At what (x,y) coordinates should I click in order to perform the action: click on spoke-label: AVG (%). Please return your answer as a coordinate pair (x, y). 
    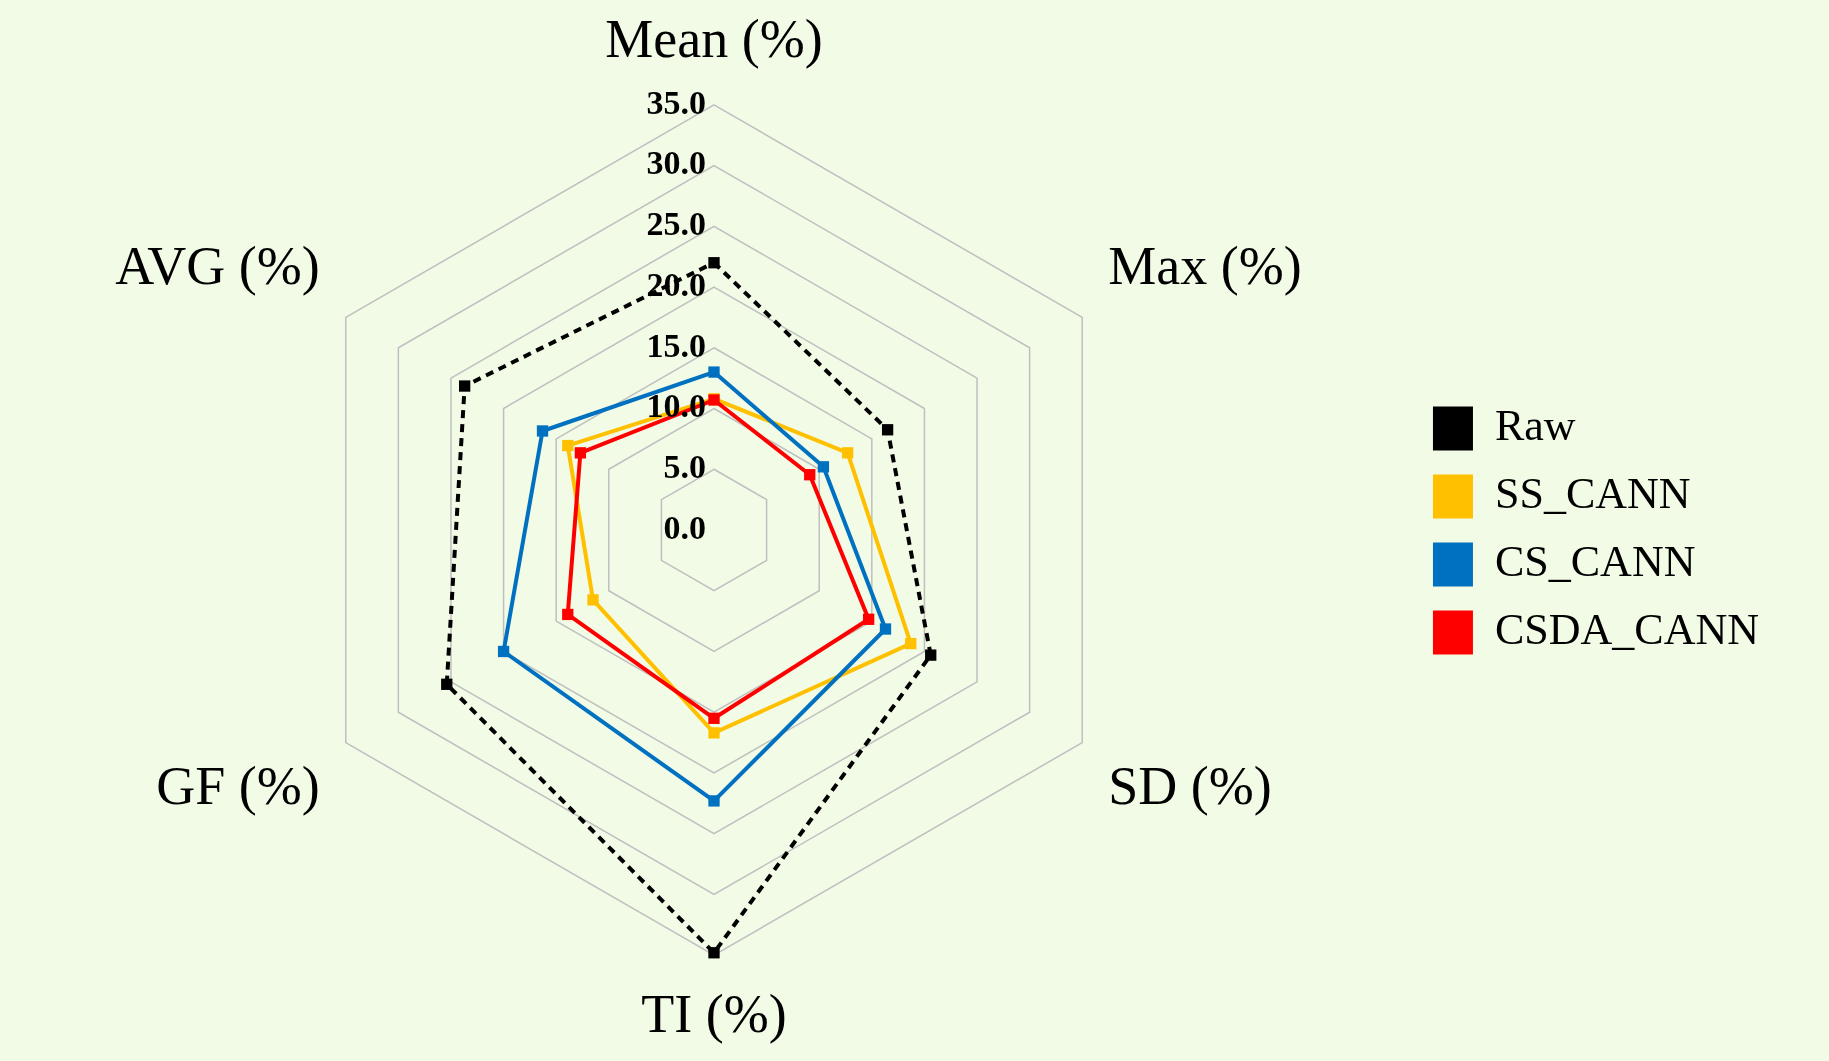
    Looking at the image, I should click on (217, 266).